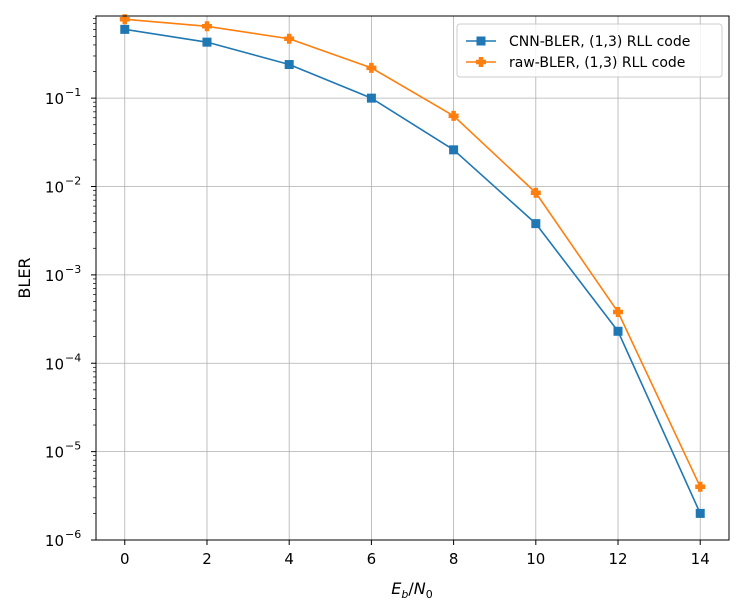  Describe the element at coordinates (599, 42) in the screenshot. I see `legend-label: CNN-BLER, (1,3) RLL code` at that location.